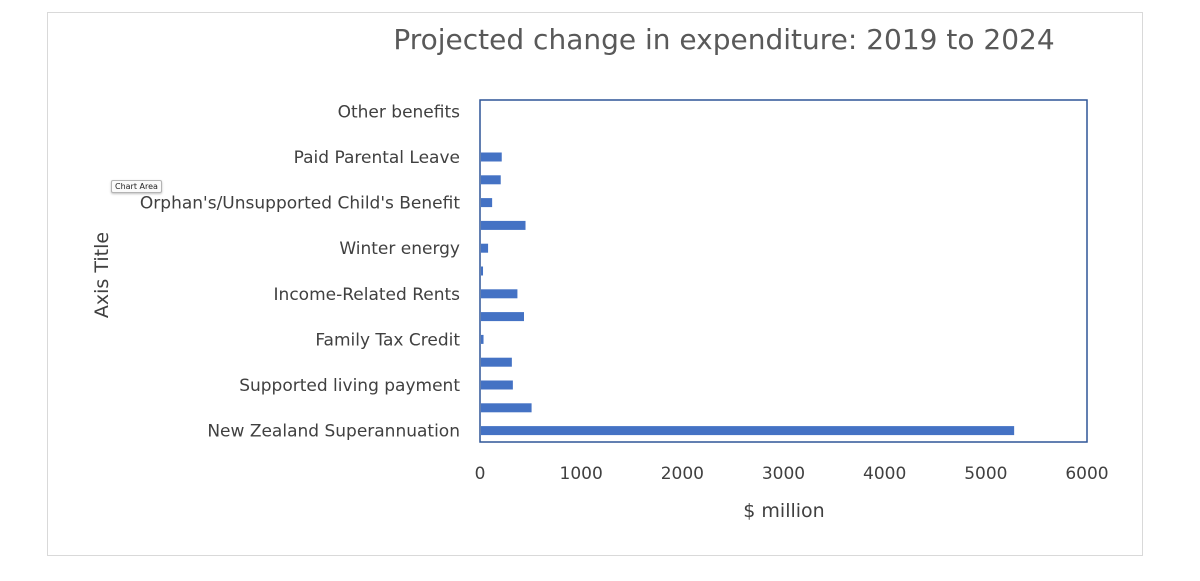 This screenshot has height=581, width=1200. I want to click on category-label: New Zealand Superannuation, so click(333, 432).